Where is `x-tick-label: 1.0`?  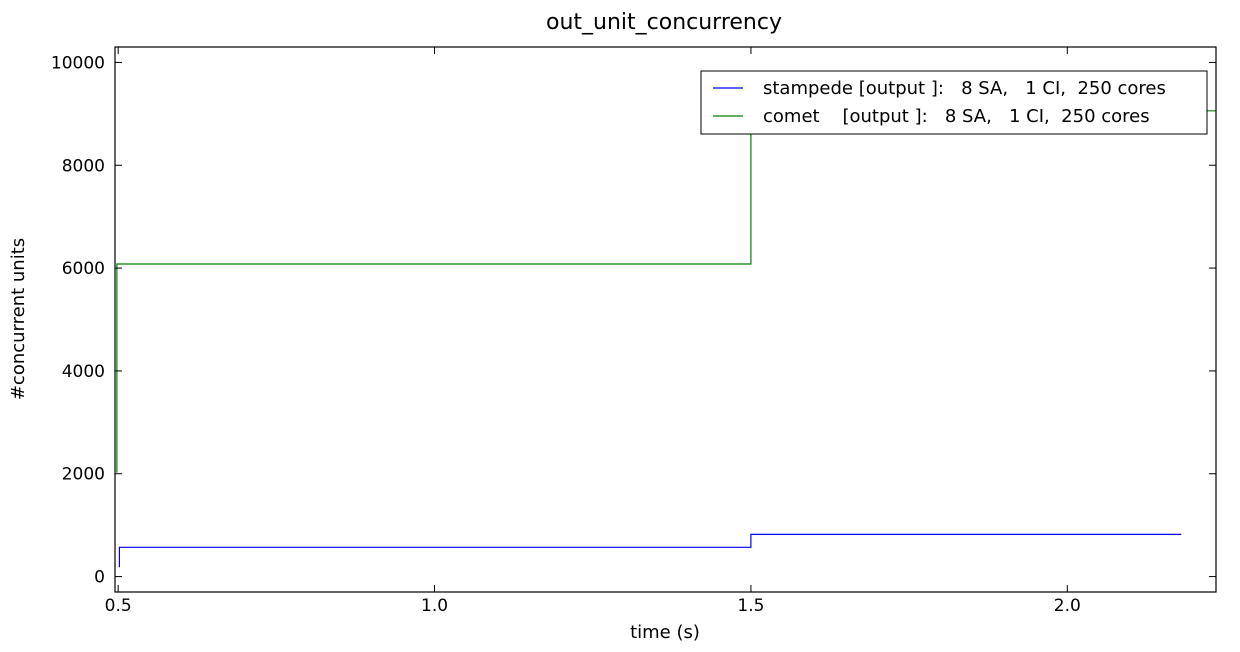
x-tick-label: 1.0 is located at coordinates (434, 606).